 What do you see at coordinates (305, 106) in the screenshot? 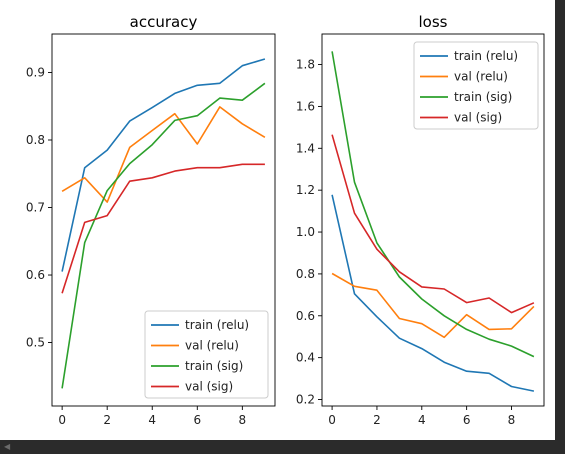
I see `y-tick-label: 1.6` at bounding box center [305, 106].